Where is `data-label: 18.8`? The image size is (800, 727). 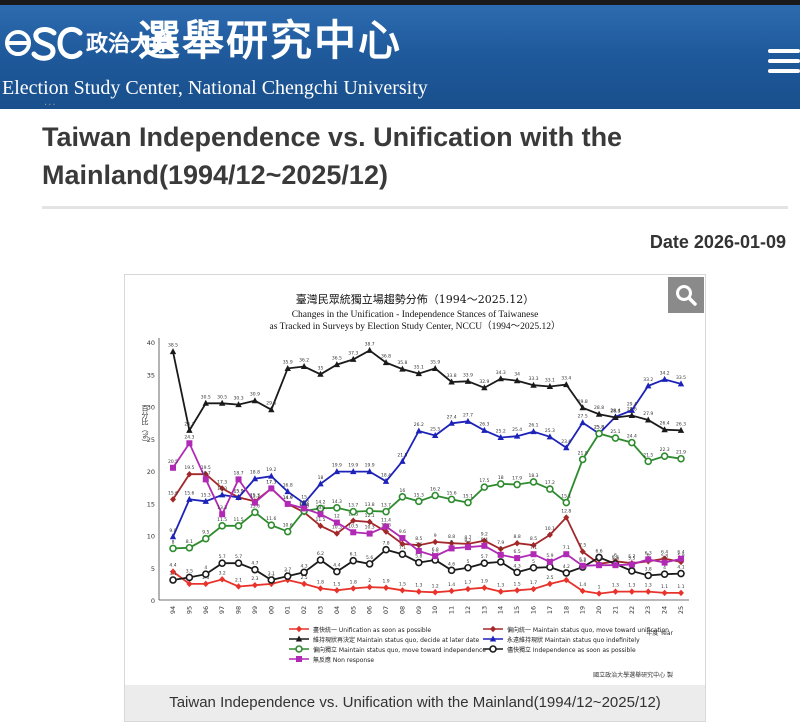 data-label: 18.8 is located at coordinates (255, 473).